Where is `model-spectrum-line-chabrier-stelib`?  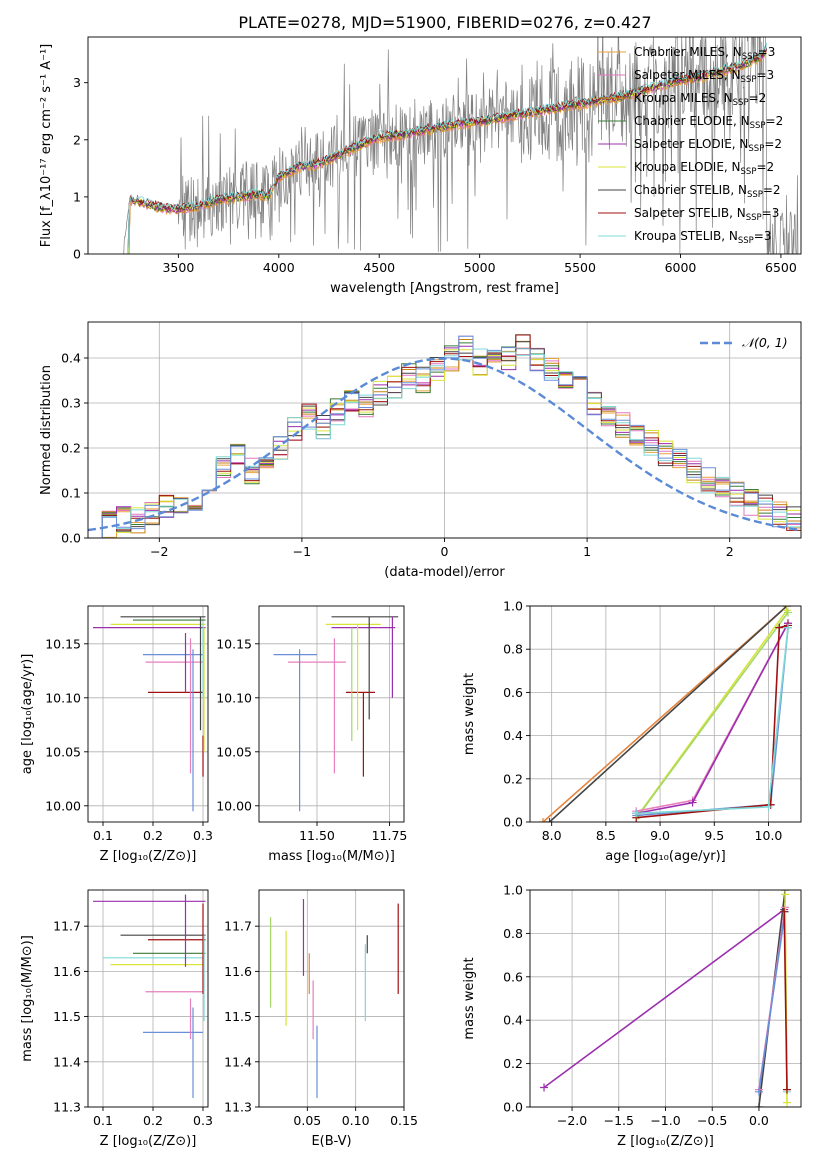
model-spectrum-line-chabrier-stelib is located at coordinates (445, 149).